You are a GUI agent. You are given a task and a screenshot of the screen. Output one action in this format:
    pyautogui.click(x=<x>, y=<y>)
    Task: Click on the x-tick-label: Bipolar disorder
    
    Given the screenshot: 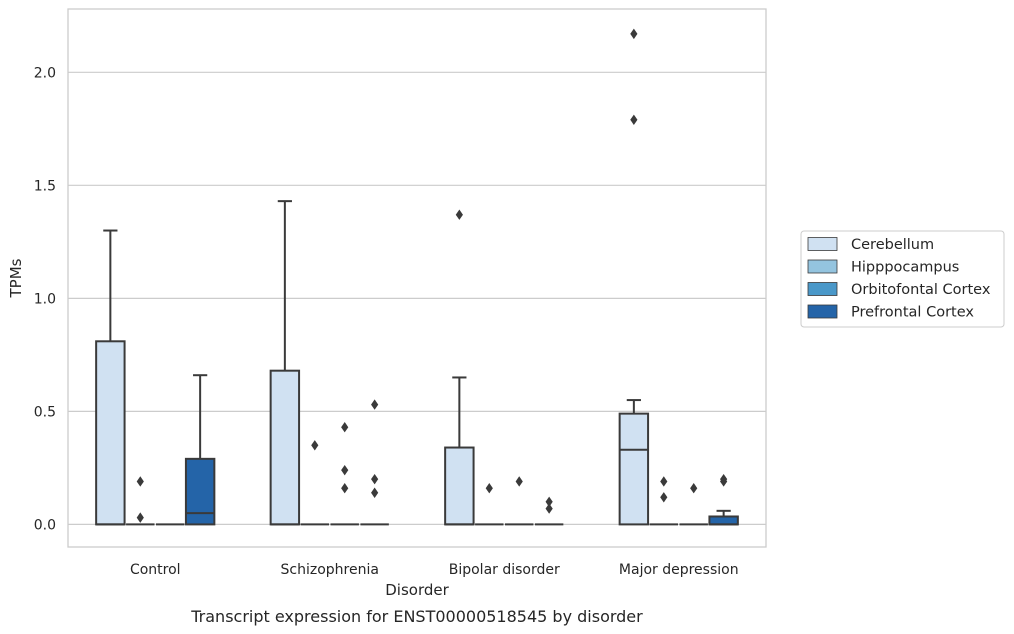 What is the action you would take?
    pyautogui.click(x=504, y=570)
    